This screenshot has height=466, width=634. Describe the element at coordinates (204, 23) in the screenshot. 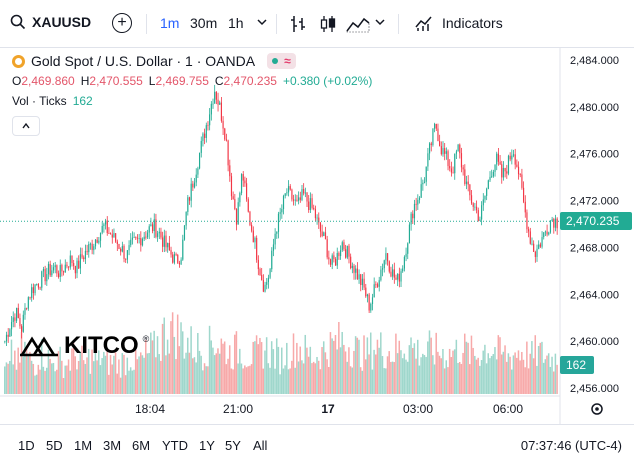

I see `timeframe-30m: 30m` at that location.